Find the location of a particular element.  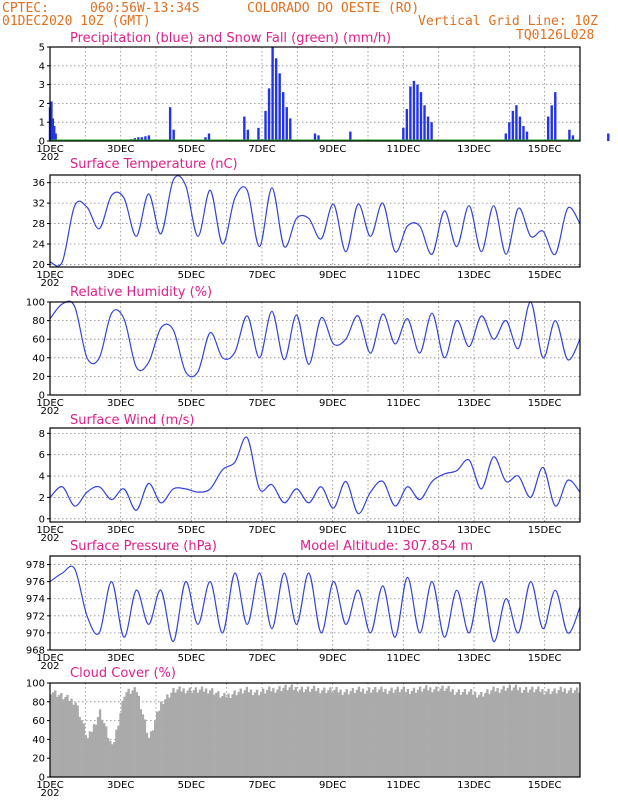

y-tick-label: 970 is located at coordinates (35, 633).